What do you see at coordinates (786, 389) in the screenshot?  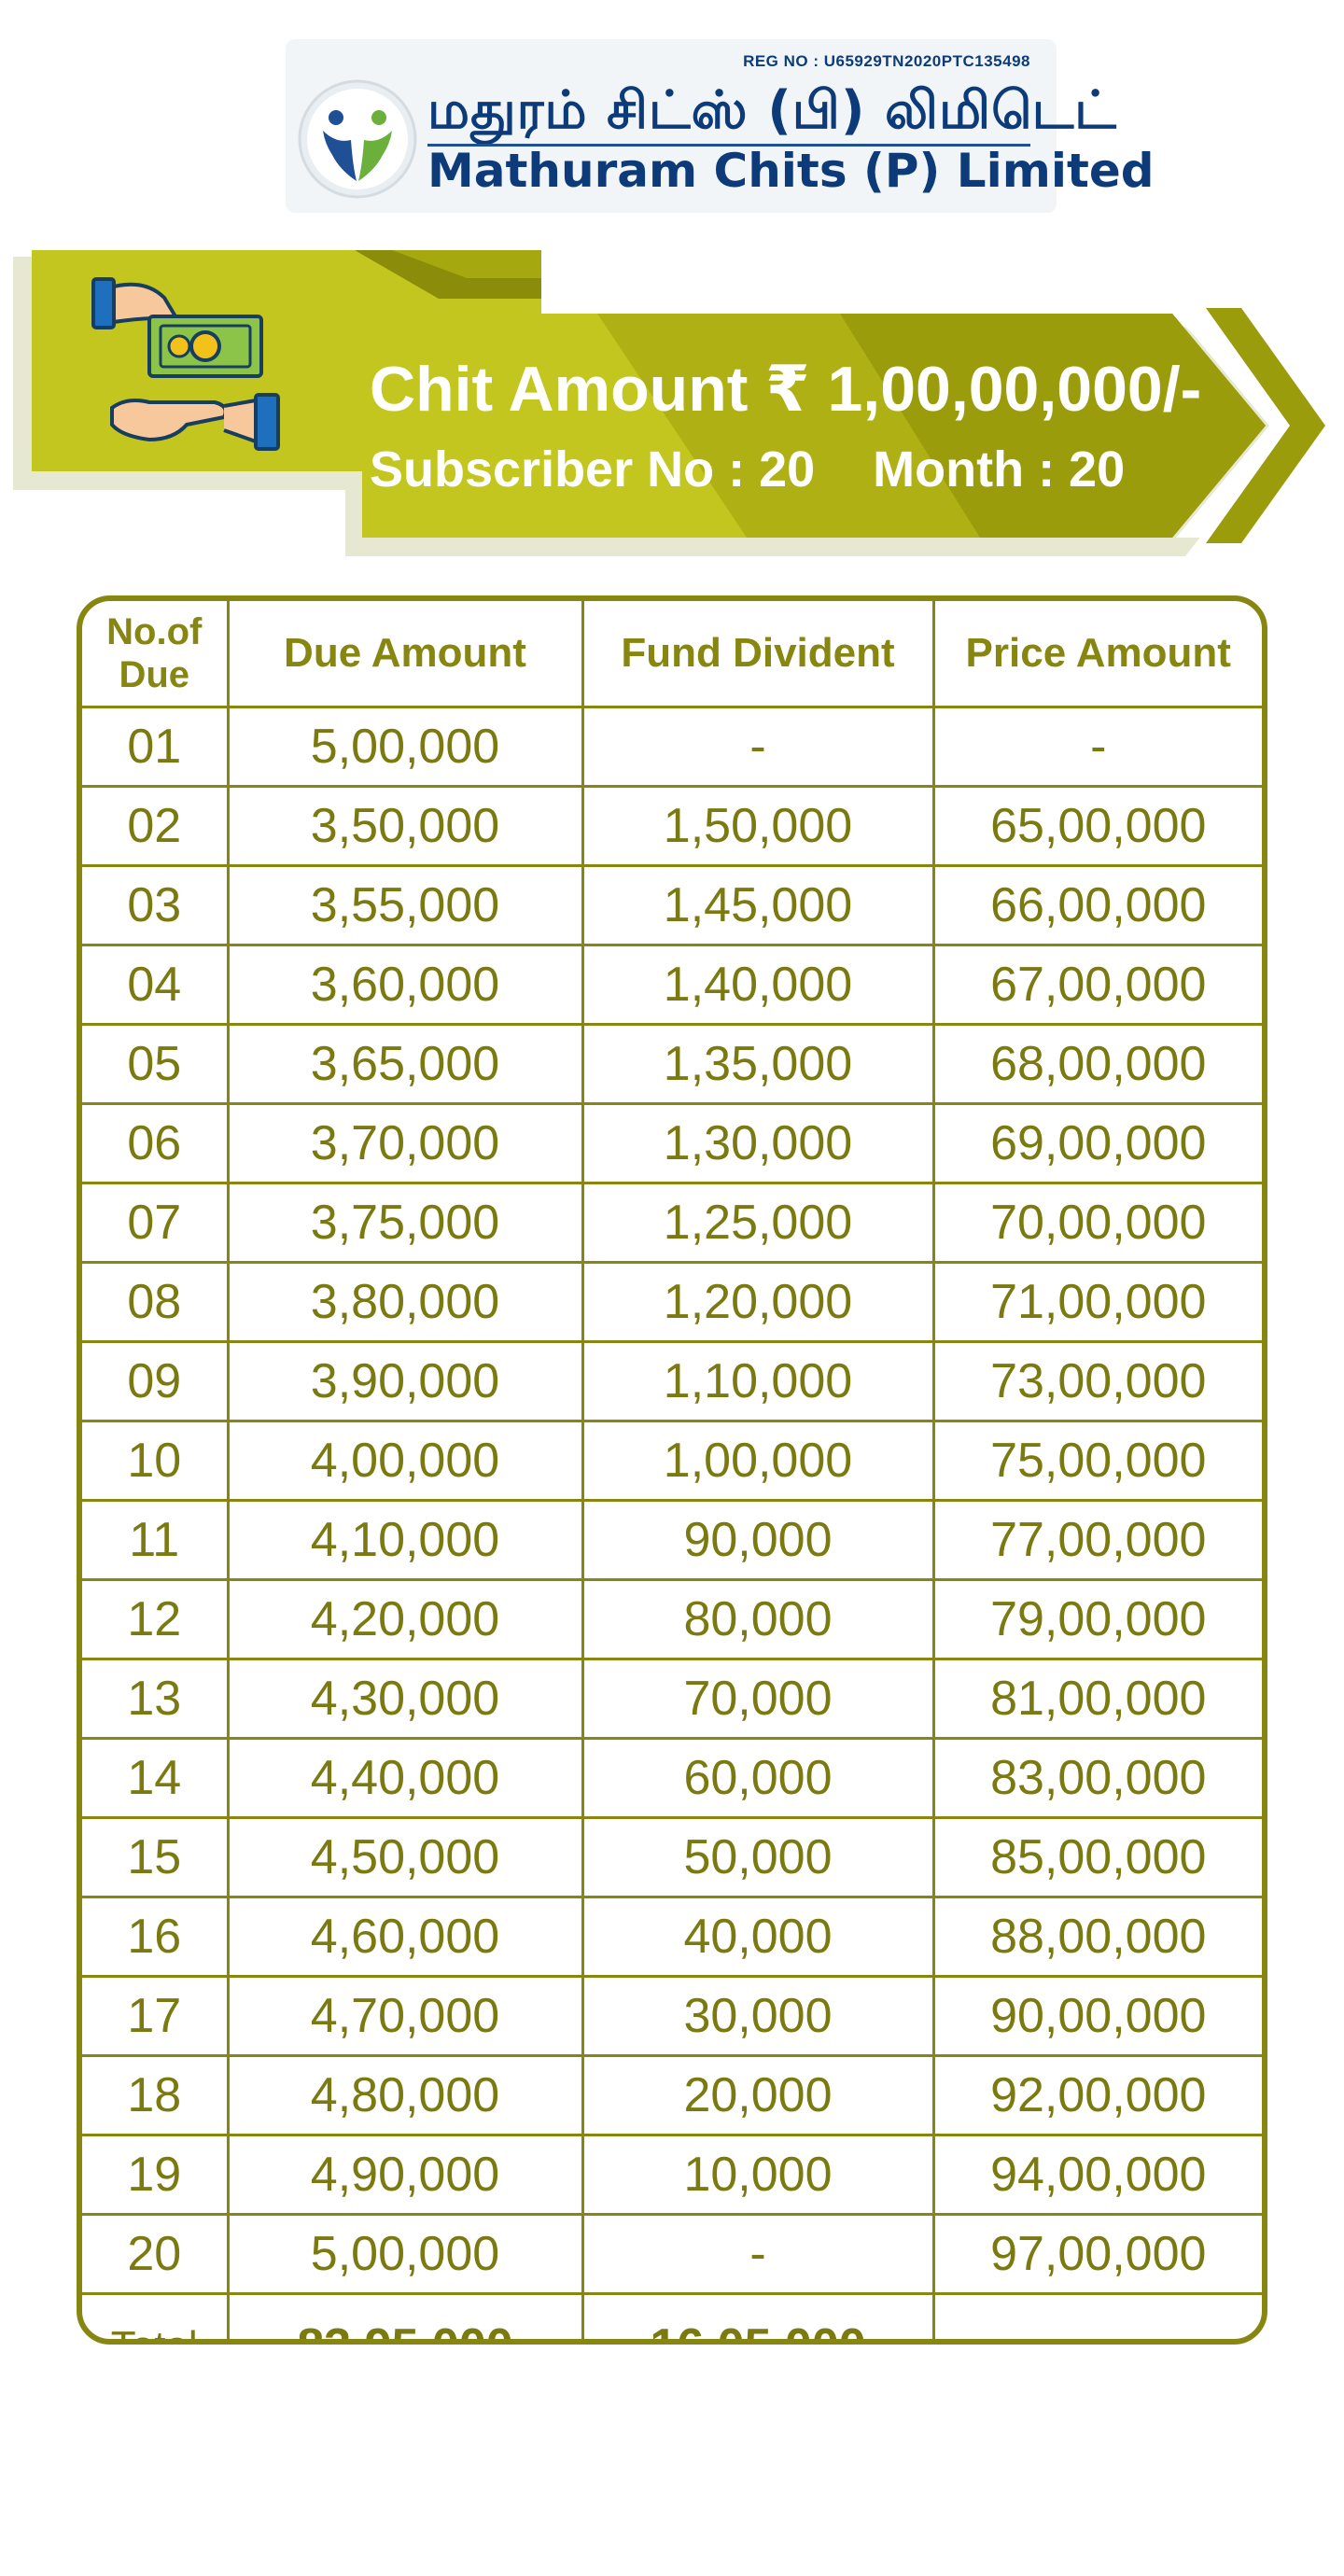 I see `chit-amount-heading: Chit Amount ₹ 1,00,00,000/-` at bounding box center [786, 389].